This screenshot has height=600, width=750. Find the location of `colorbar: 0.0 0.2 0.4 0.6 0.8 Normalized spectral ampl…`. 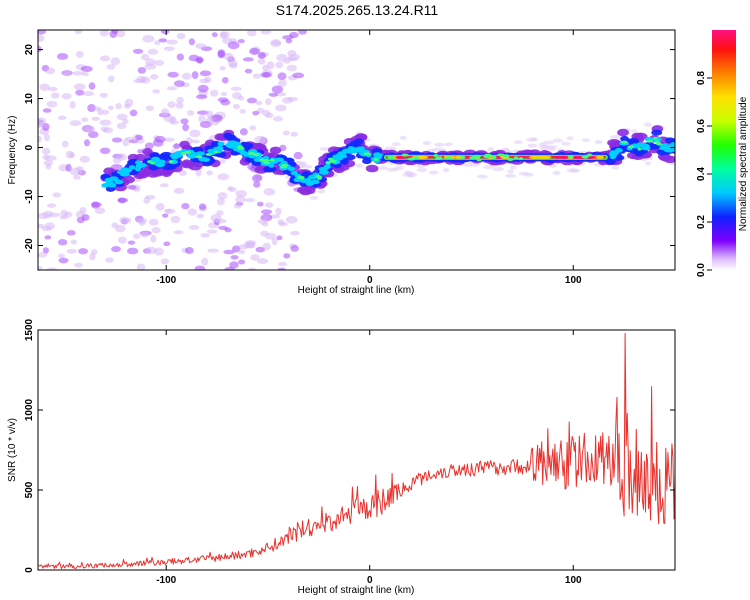

colorbar: 0.0 0.2 0.4 0.6 0.8 Normalized spectral ampl… is located at coordinates (722, 153).